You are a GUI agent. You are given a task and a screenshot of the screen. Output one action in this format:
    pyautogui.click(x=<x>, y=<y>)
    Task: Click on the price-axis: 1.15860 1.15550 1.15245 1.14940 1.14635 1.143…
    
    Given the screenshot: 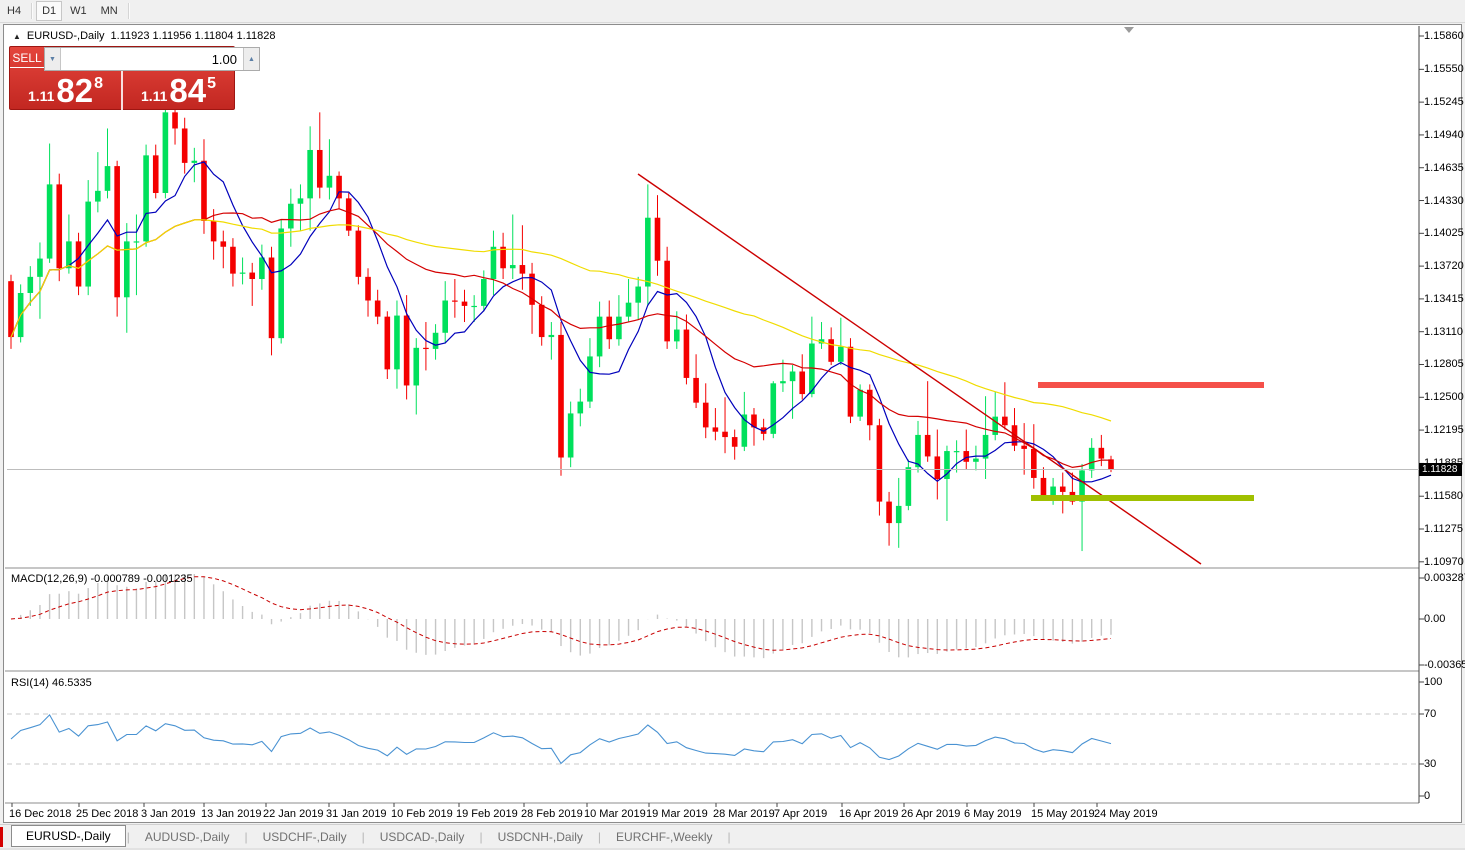 What is the action you would take?
    pyautogui.click(x=1444, y=416)
    